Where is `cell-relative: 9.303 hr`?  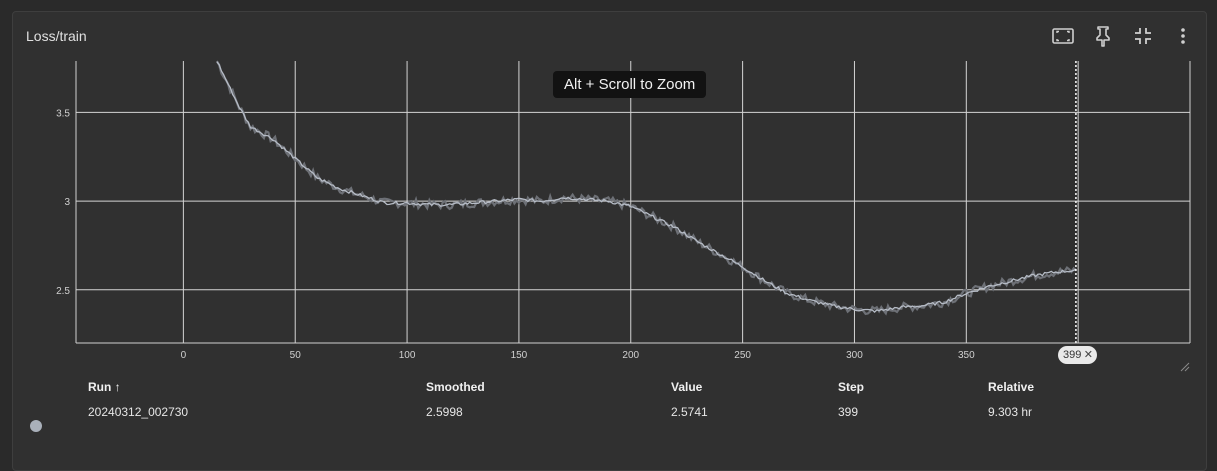 cell-relative: 9.303 hr is located at coordinates (1010, 412).